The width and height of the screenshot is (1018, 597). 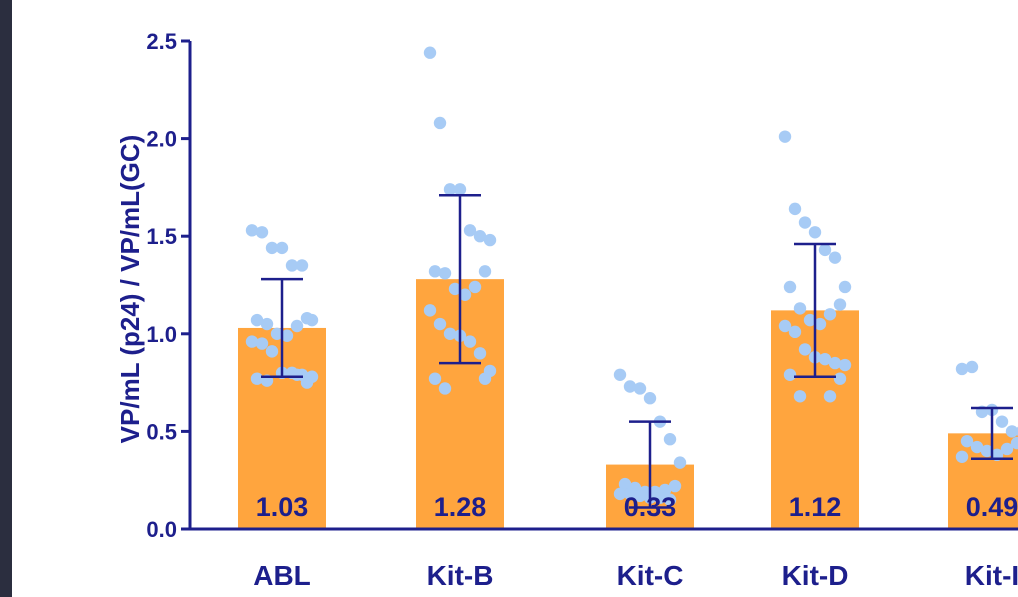 What do you see at coordinates (815, 507) in the screenshot?
I see `bar-value-label-3: 1.12` at bounding box center [815, 507].